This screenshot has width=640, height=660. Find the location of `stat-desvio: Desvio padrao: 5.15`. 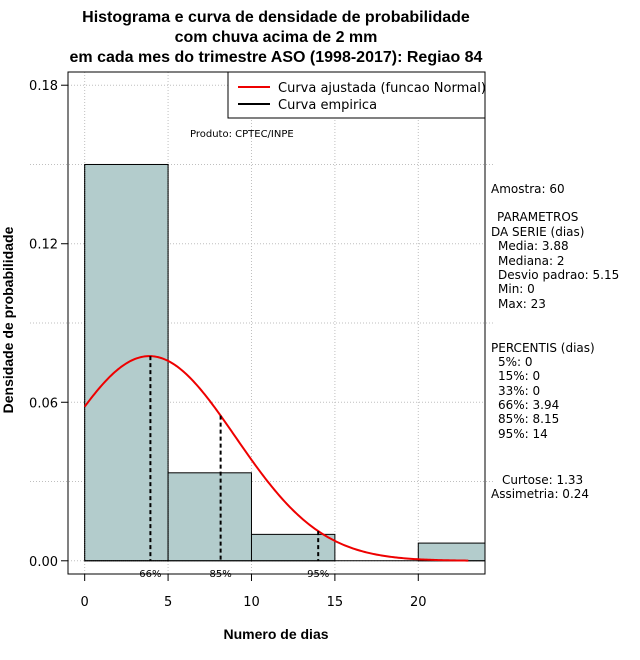

stat-desvio: Desvio padrao: 5.15 is located at coordinates (558, 275).